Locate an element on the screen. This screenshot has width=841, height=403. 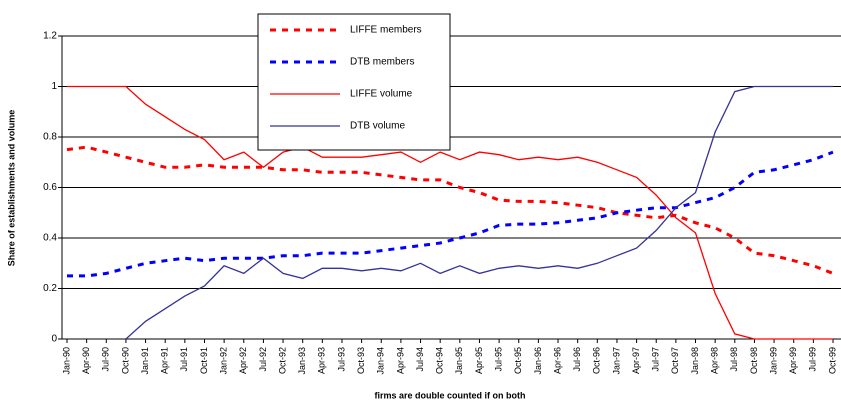
y-tick-label: 0.6 is located at coordinates (50, 187).